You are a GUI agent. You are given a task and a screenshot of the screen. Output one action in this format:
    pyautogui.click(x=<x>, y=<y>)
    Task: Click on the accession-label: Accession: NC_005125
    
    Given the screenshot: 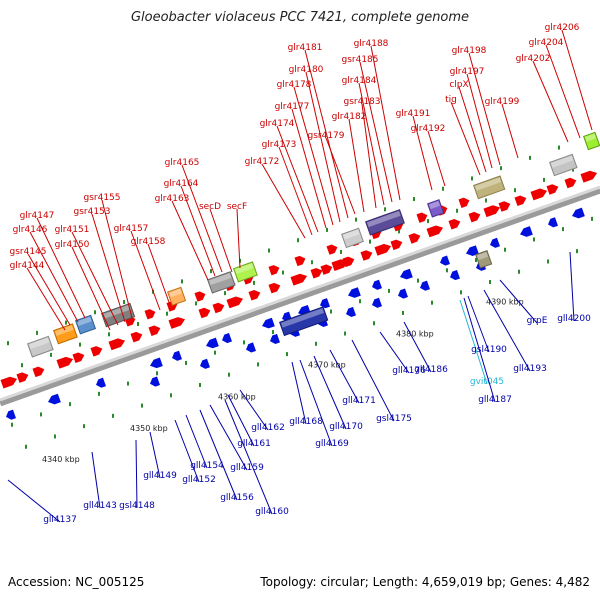 What is the action you would take?
    pyautogui.click(x=76, y=582)
    